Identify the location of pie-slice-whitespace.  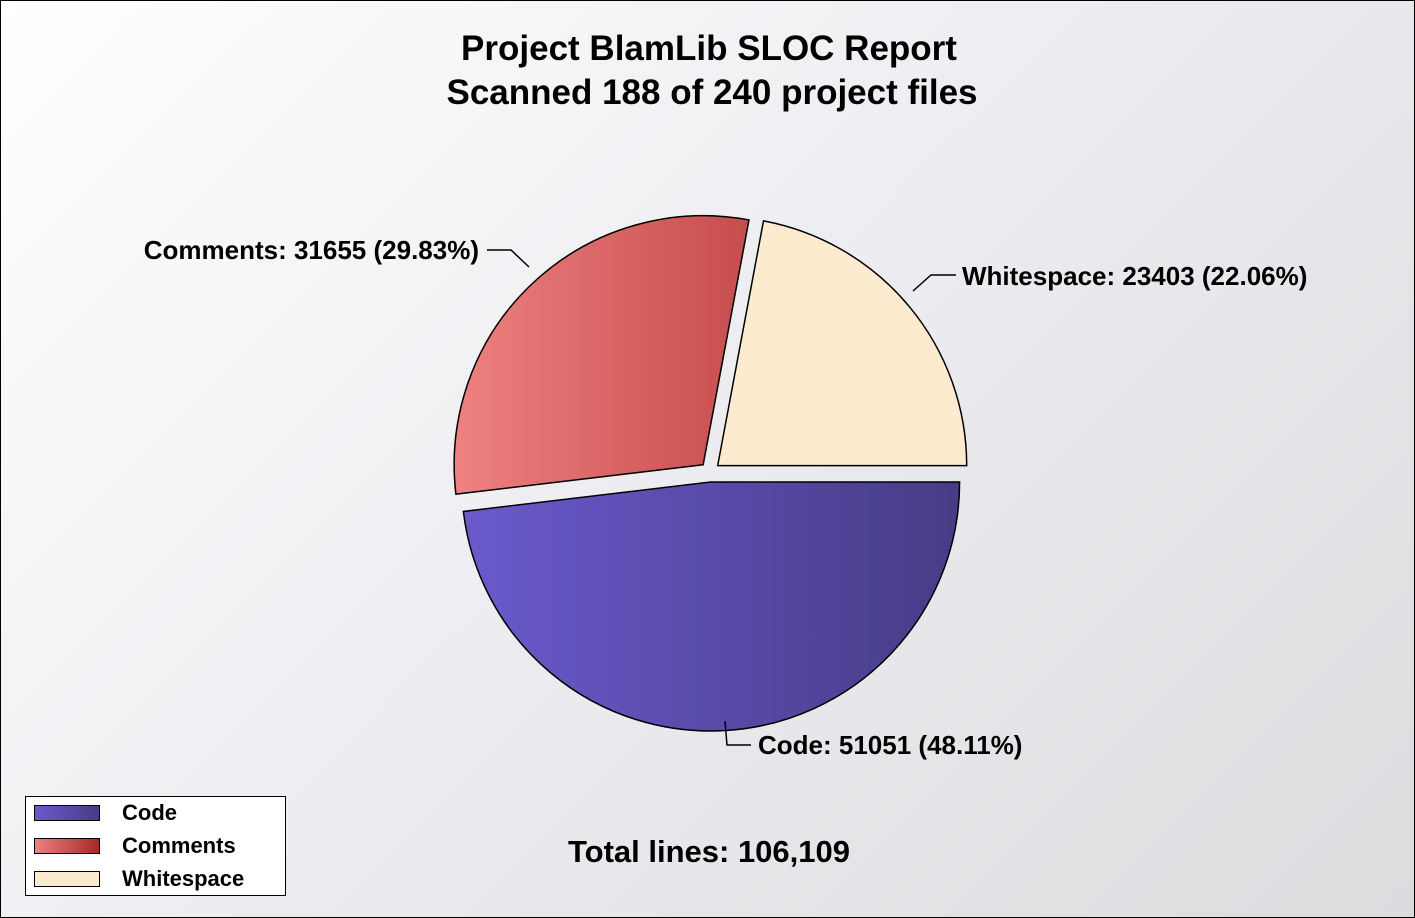
(842, 343).